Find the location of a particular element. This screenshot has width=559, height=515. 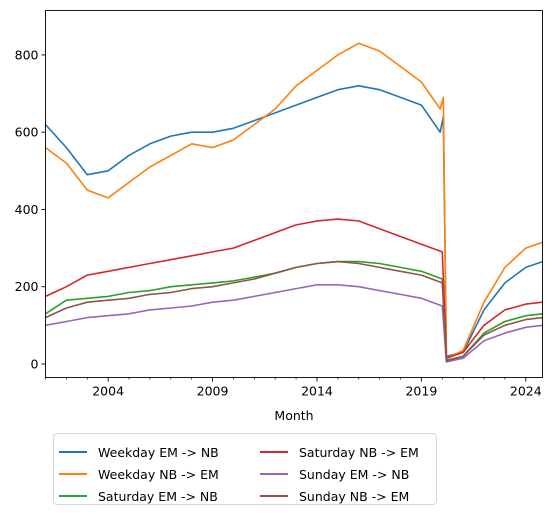

legend-label: Saturday NB -> EM is located at coordinates (359, 452).